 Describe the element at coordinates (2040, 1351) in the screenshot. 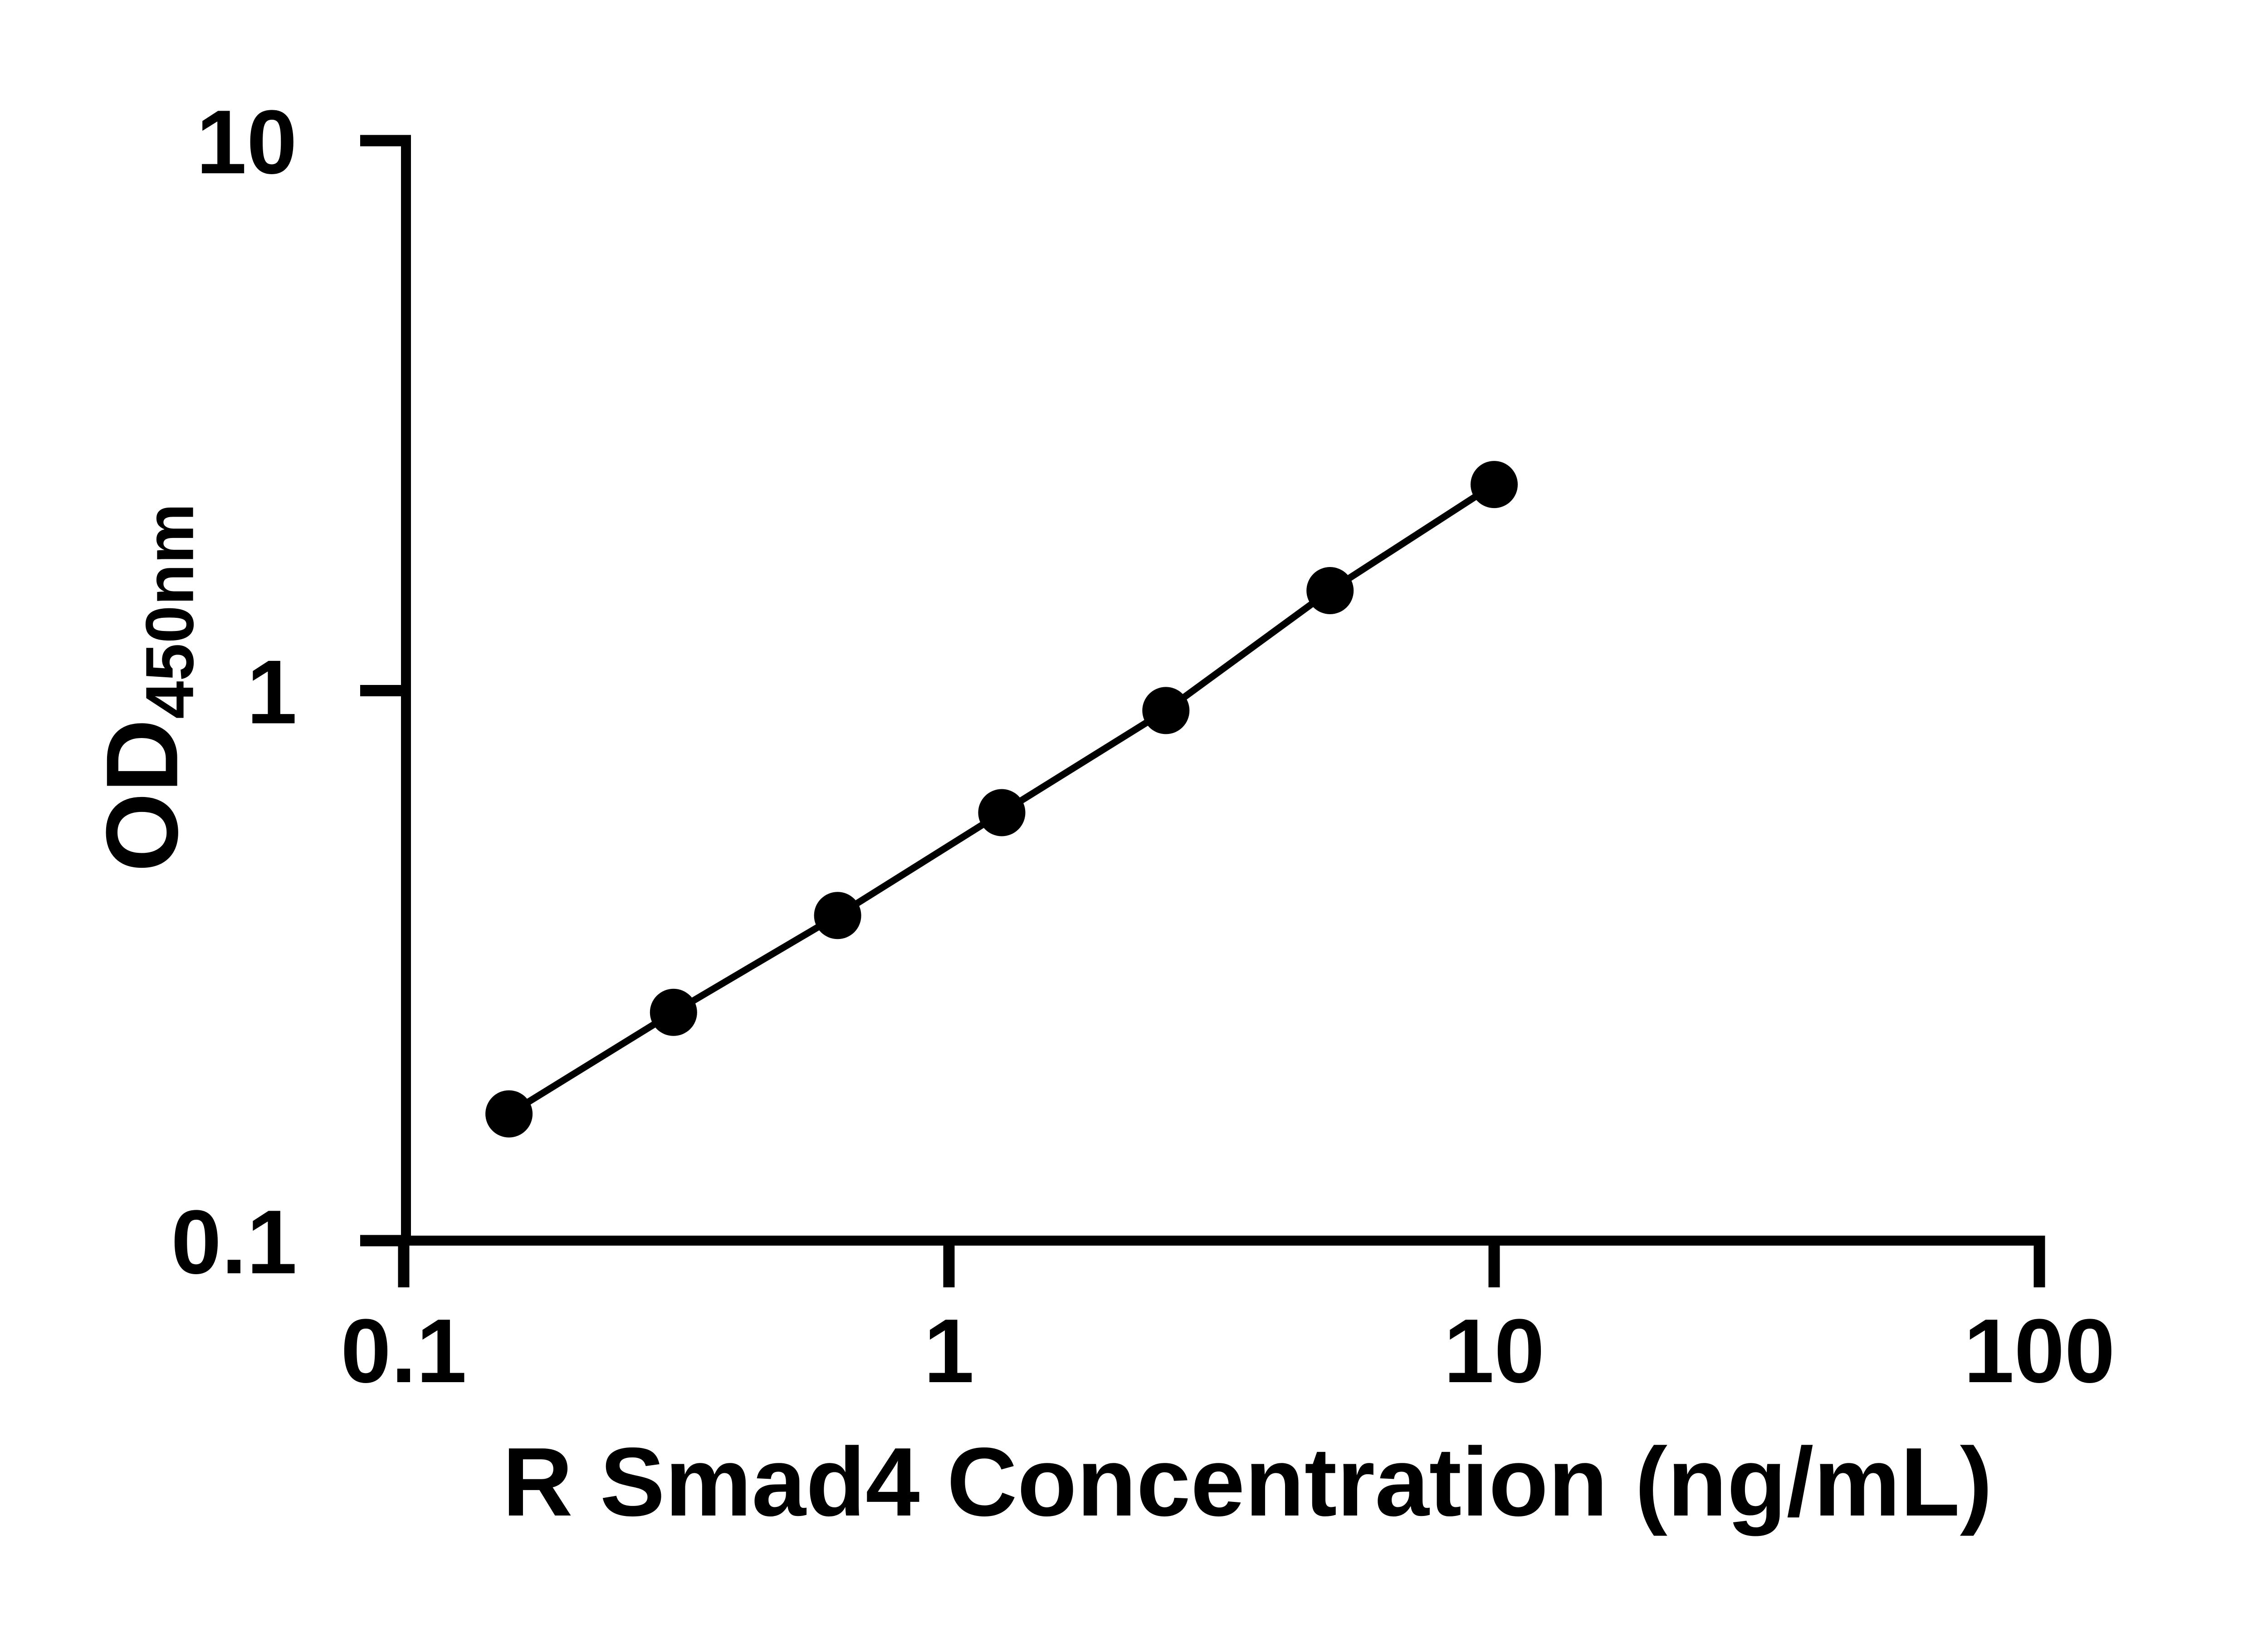

I see `x-tick-label: 100` at that location.